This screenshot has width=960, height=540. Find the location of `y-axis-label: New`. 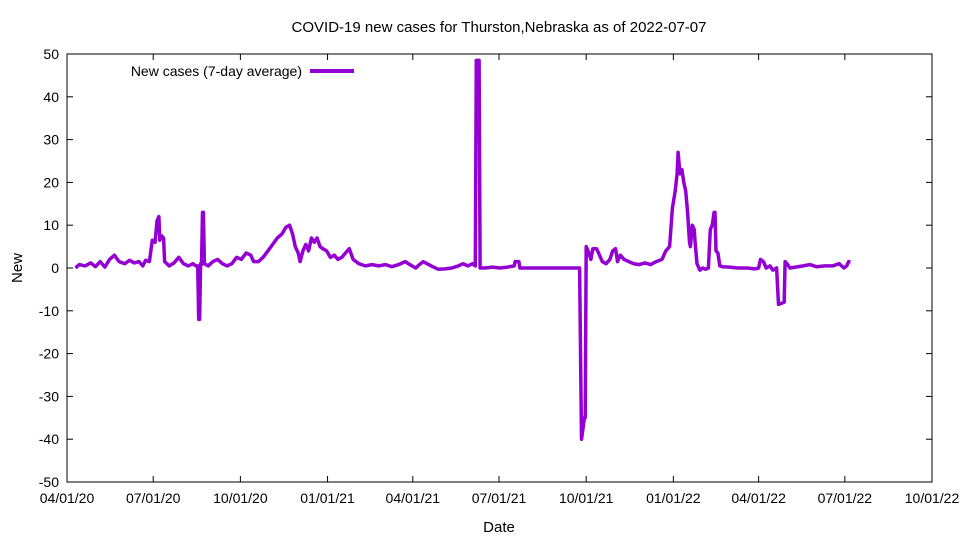

y-axis-label: New is located at coordinates (17, 268).